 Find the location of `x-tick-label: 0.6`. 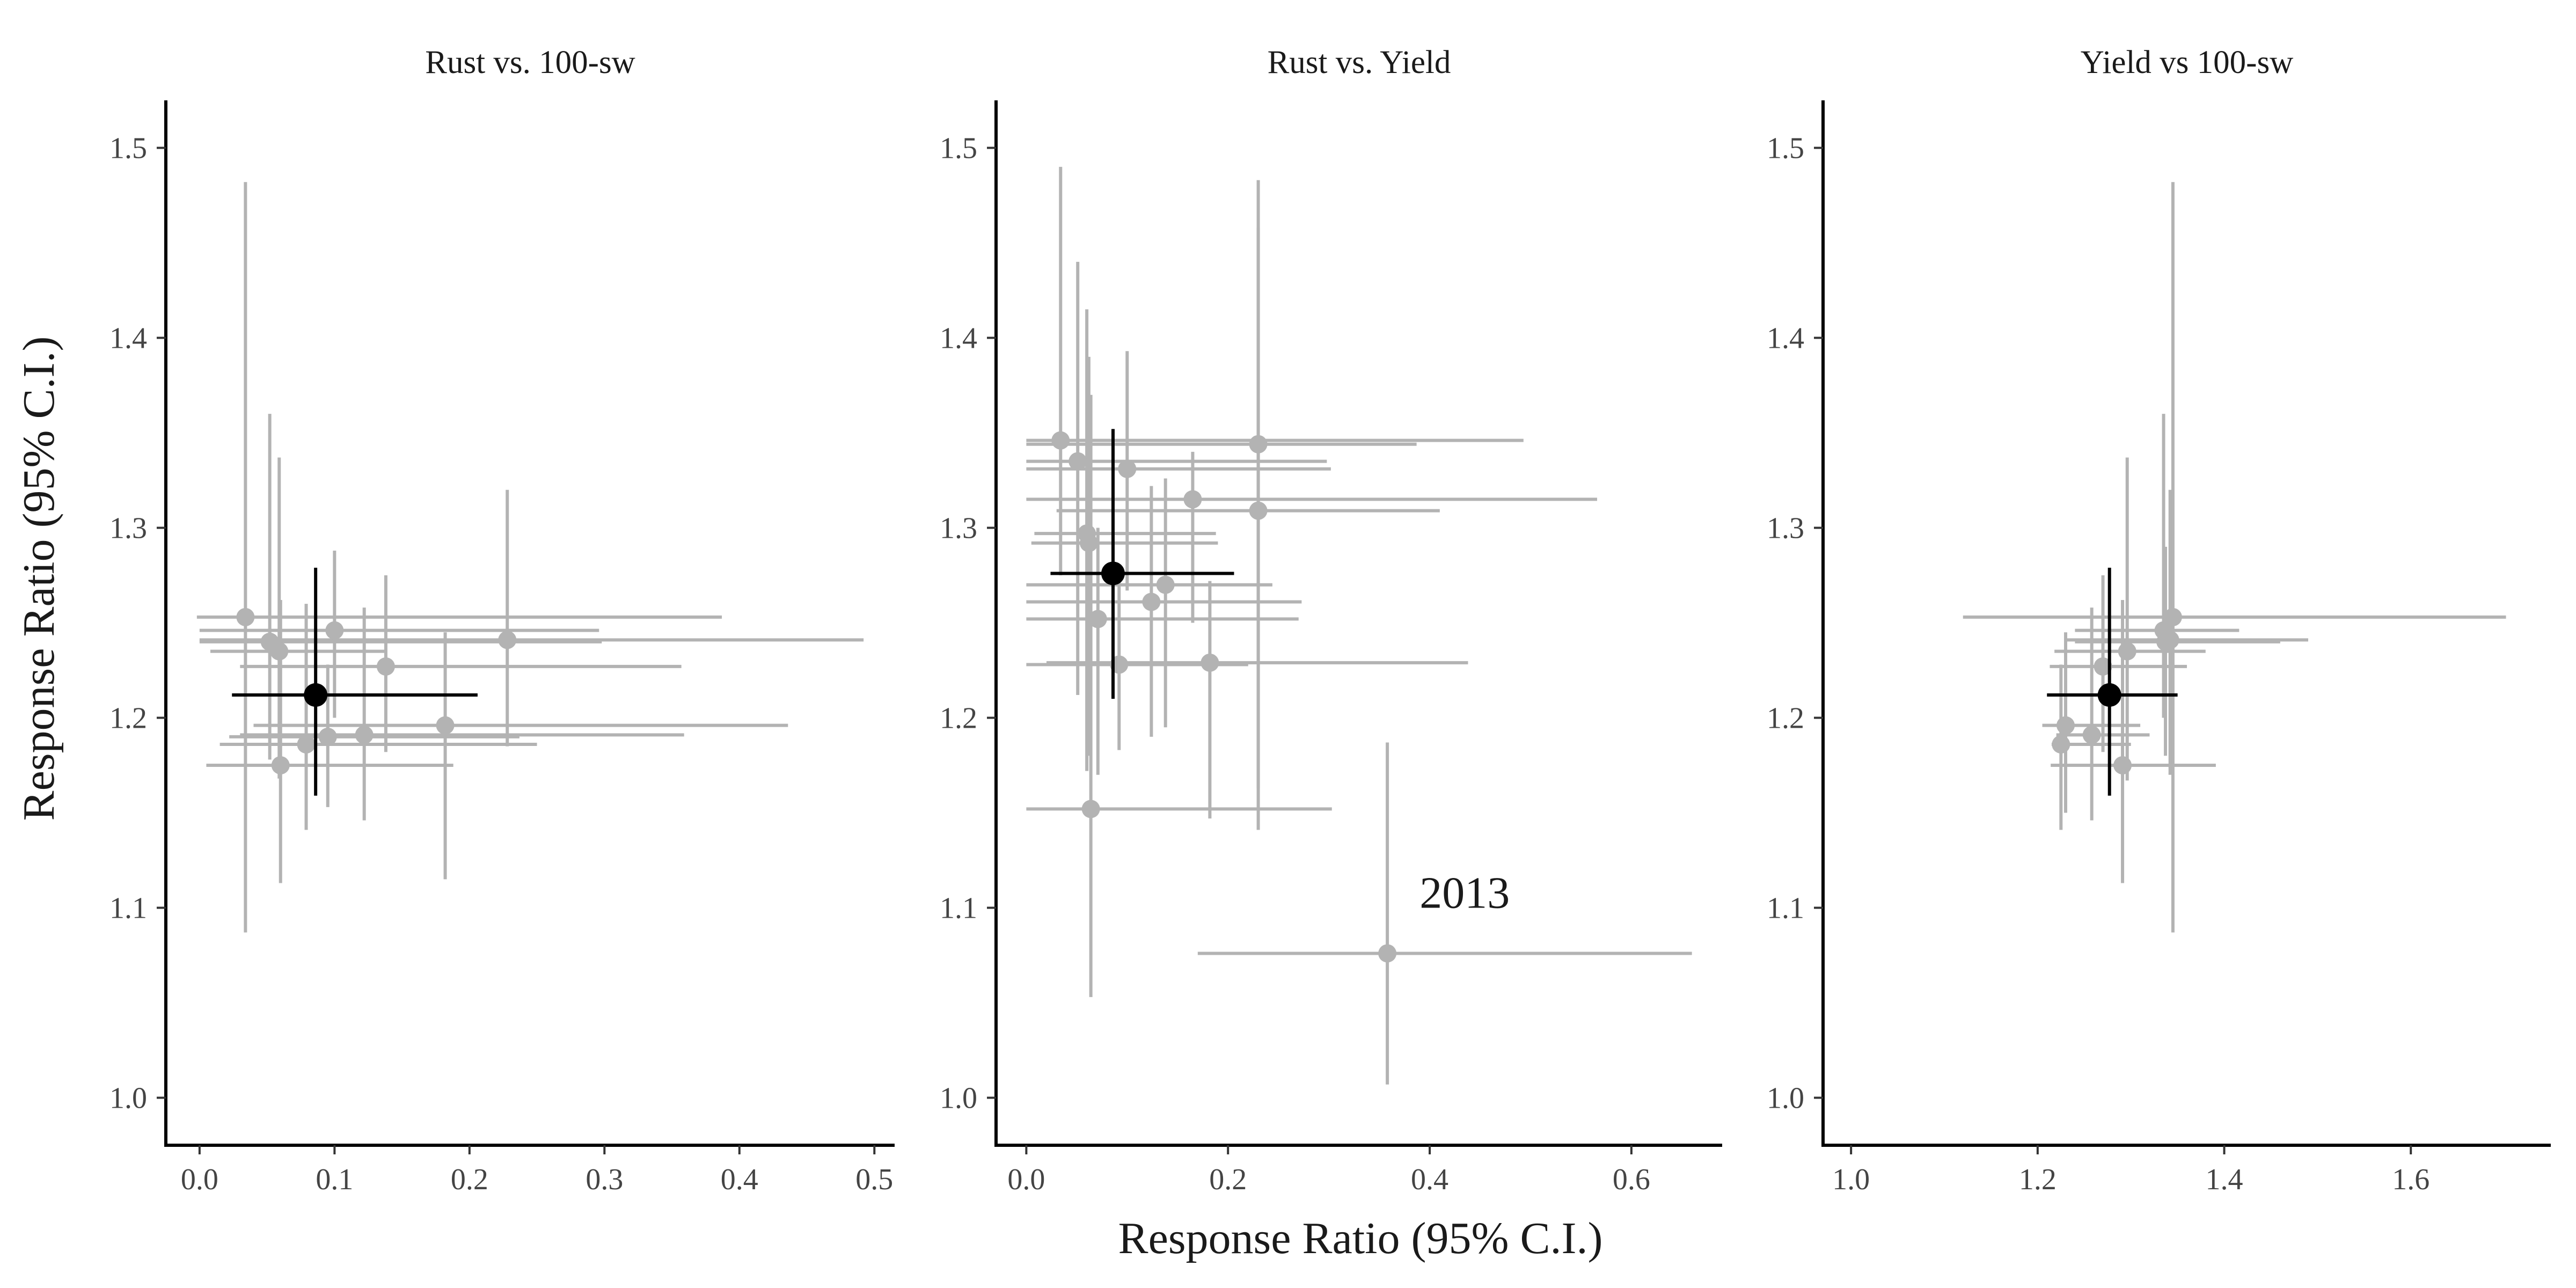

x-tick-label: 0.6 is located at coordinates (1631, 1179).